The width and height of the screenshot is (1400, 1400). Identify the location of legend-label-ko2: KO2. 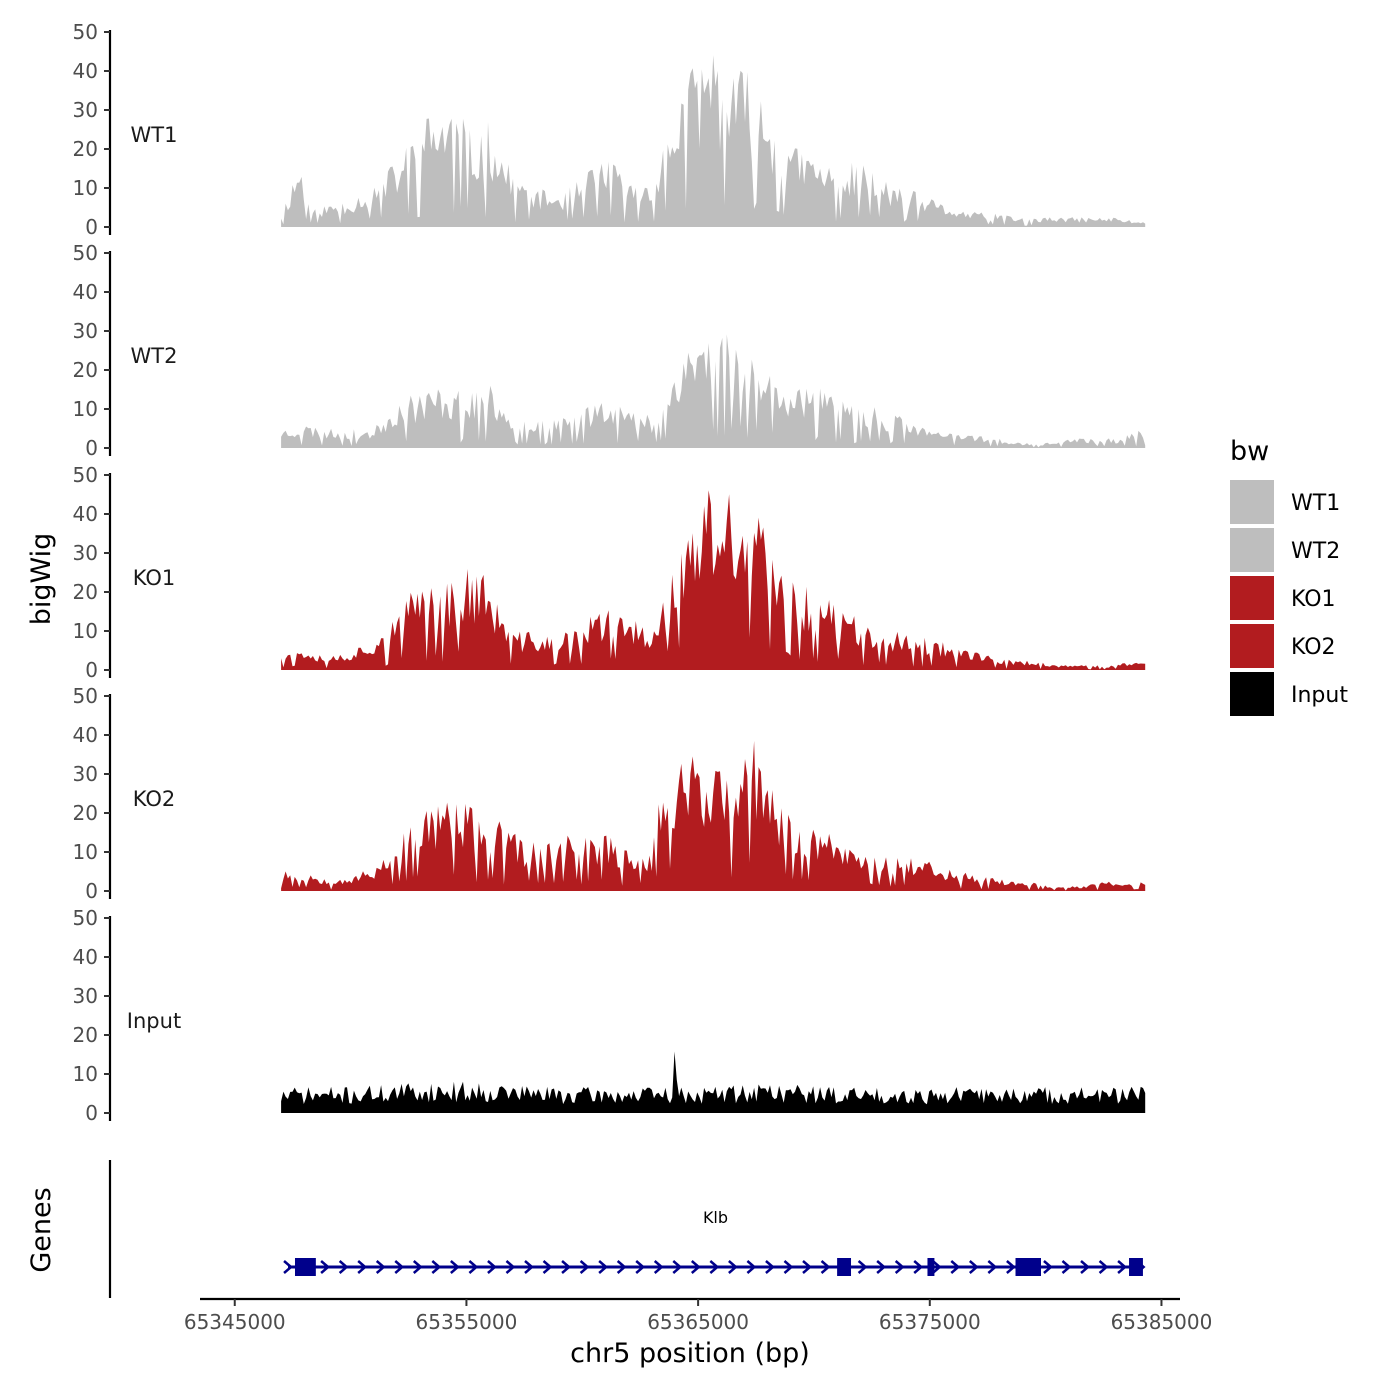
(1313, 647).